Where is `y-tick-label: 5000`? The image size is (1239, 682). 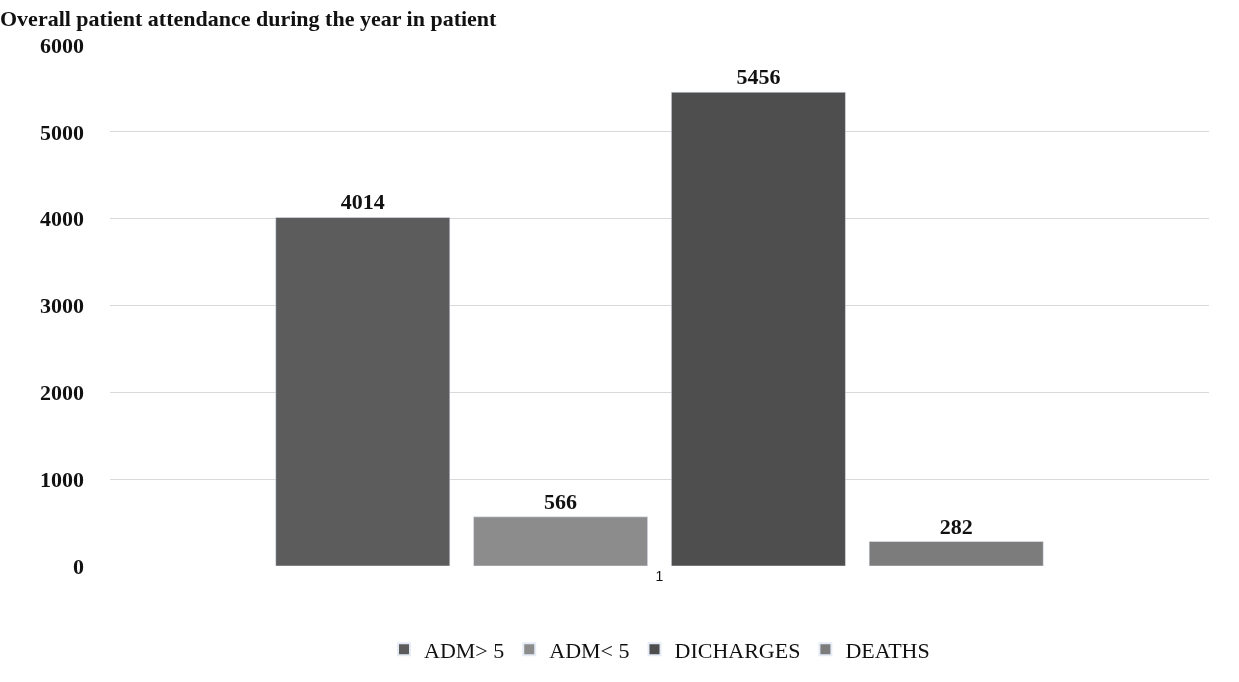 y-tick-label: 5000 is located at coordinates (62, 132).